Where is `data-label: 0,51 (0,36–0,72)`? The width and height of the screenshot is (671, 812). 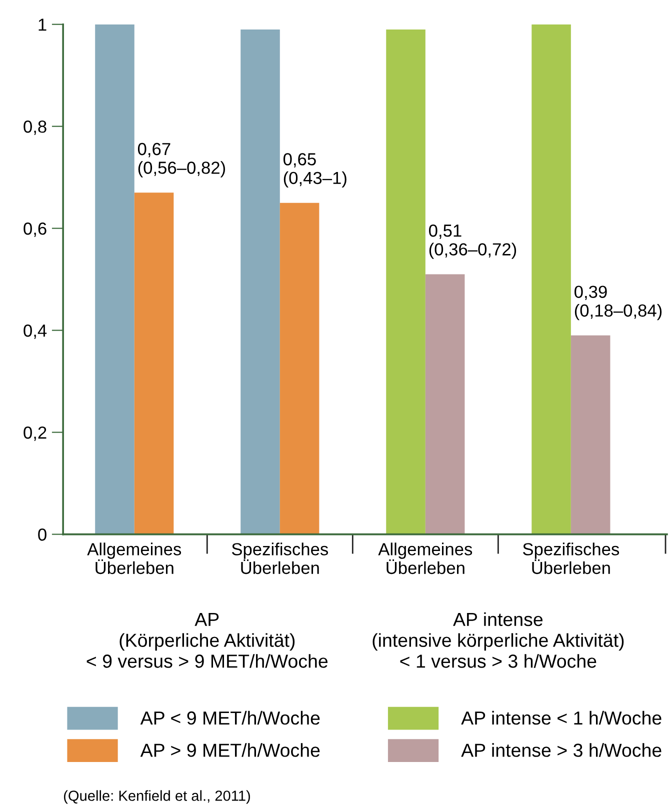 data-label: 0,51 (0,36–0,72) is located at coordinates (472, 241).